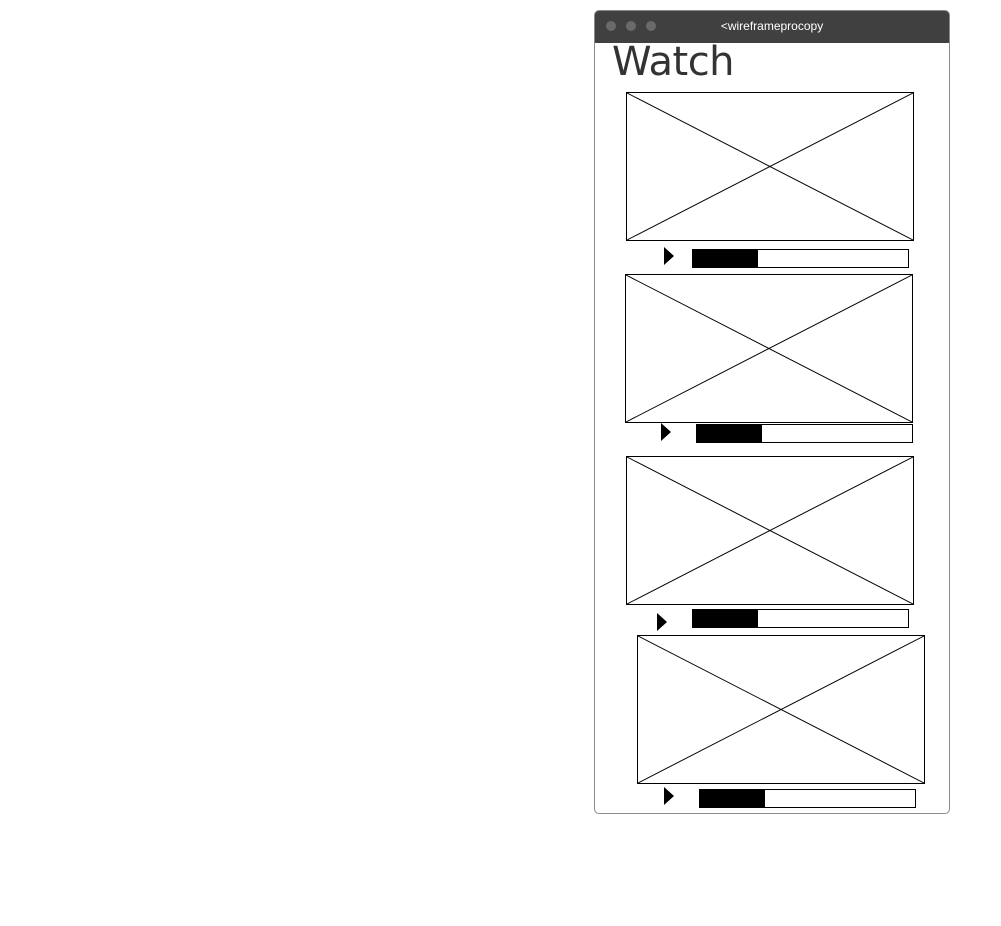  I want to click on page-title: Watch, so click(673, 62).